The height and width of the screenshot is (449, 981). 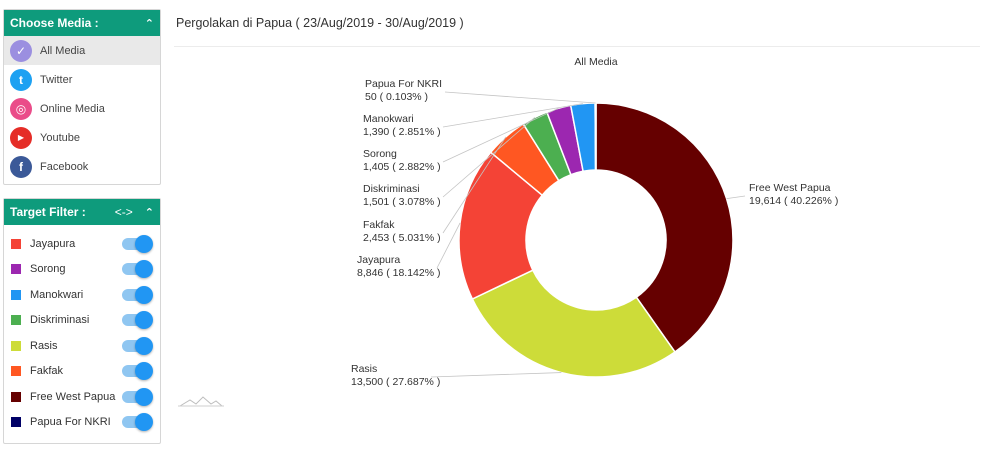 I want to click on slice-label-name: Fakfak, so click(x=379, y=225).